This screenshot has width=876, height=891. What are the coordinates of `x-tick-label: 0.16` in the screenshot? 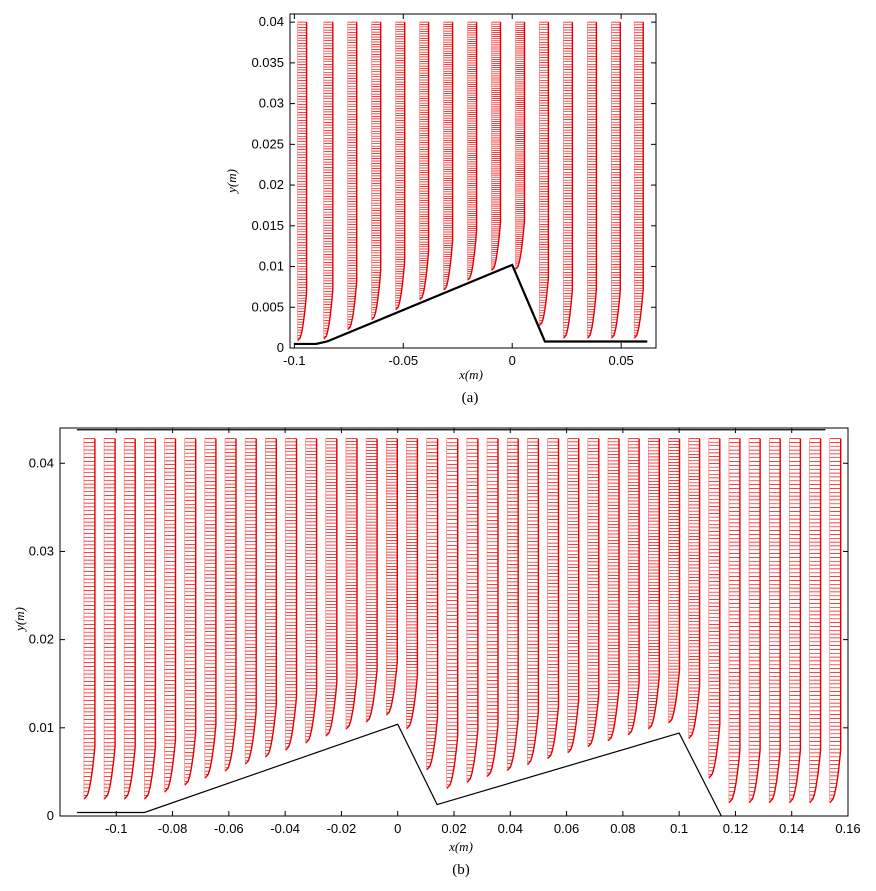 It's located at (847, 828).